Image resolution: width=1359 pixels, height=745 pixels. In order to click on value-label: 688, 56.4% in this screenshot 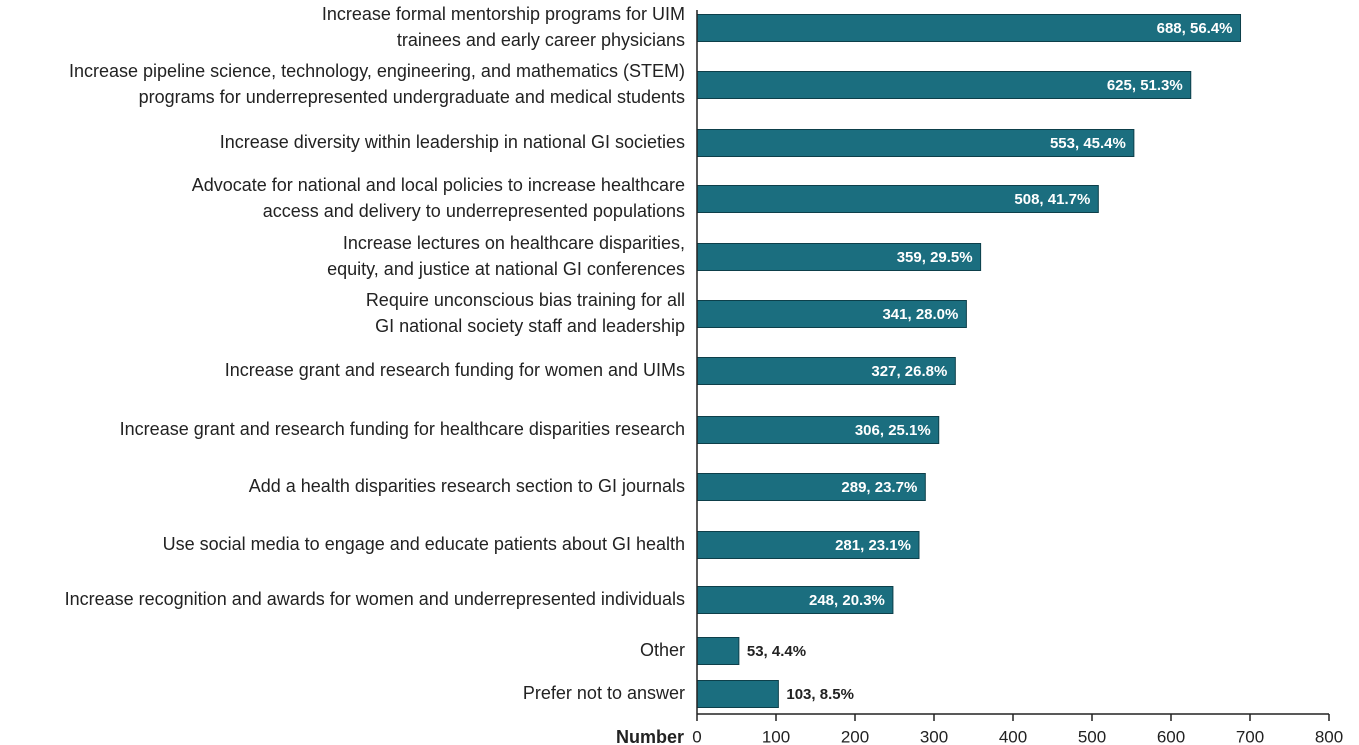, I will do `click(1195, 28)`.